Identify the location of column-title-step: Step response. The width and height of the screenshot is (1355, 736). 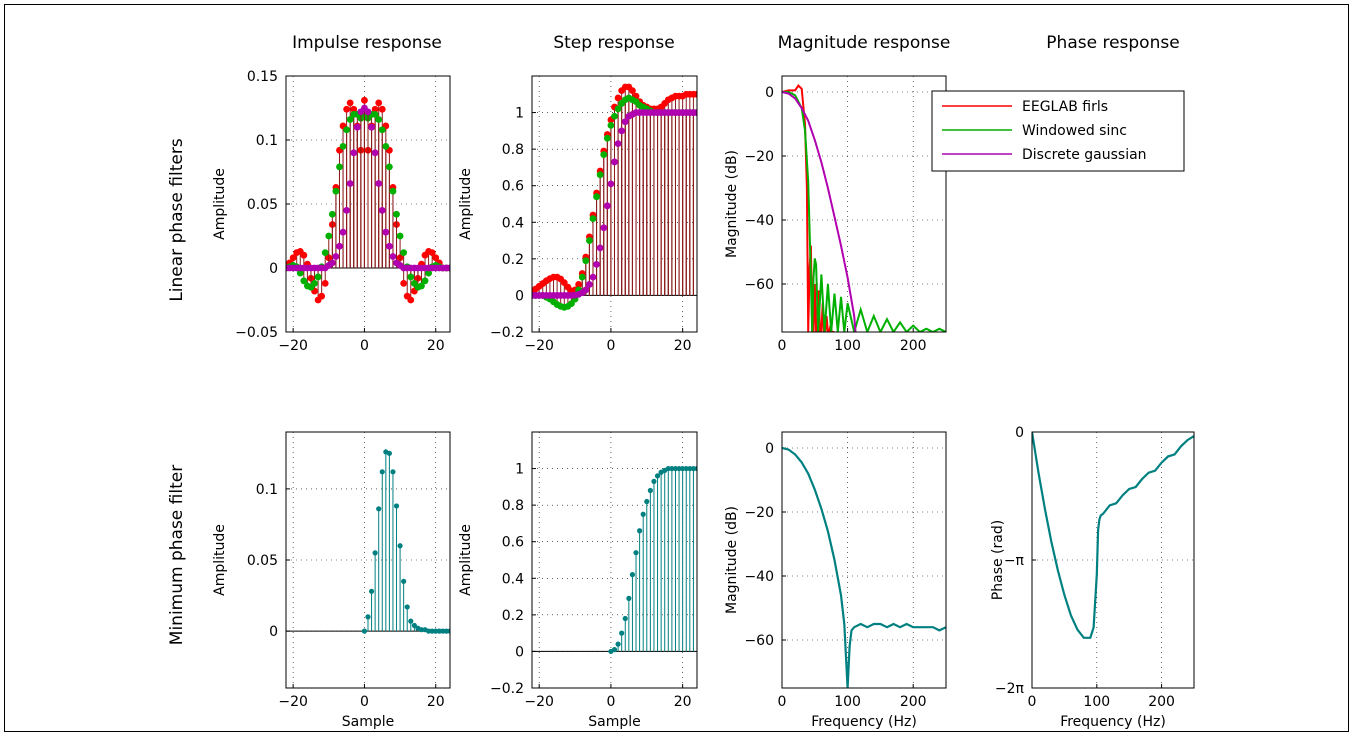
(613, 43).